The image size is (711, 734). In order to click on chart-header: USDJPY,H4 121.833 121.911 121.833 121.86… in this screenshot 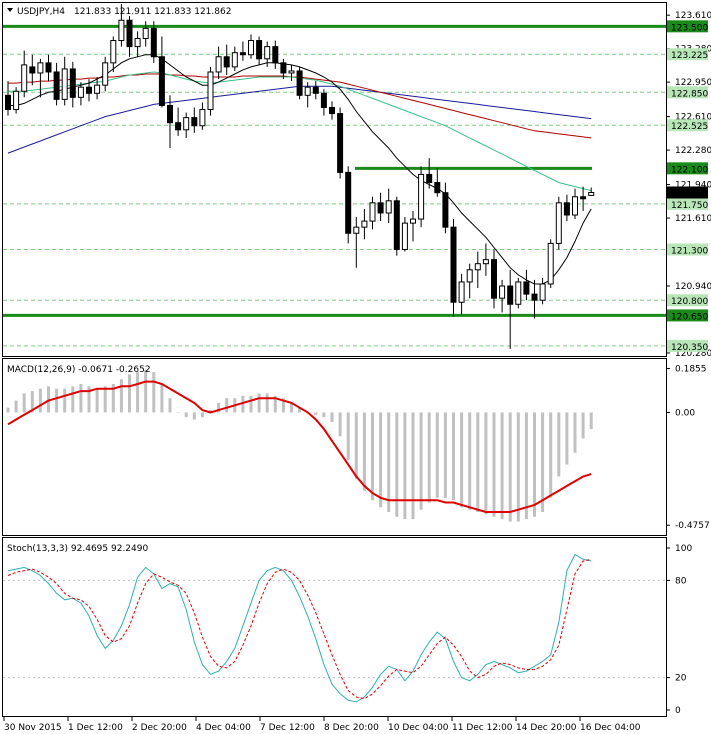, I will do `click(119, 12)`.